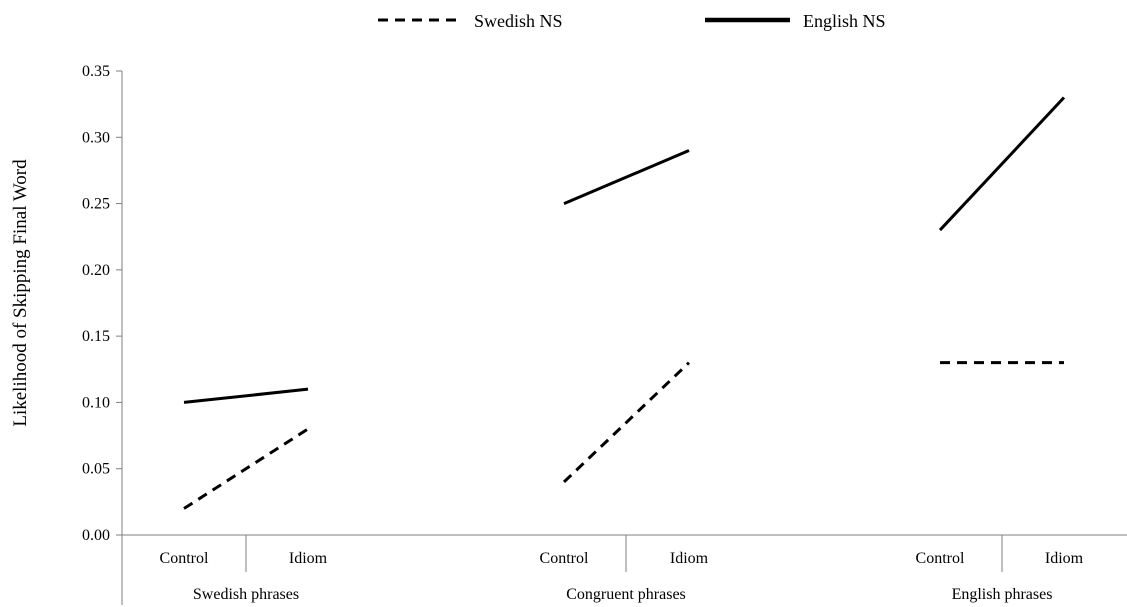 This screenshot has width=1127, height=607. Describe the element at coordinates (96, 71) in the screenshot. I see `y-tick-label: 0.35` at that location.